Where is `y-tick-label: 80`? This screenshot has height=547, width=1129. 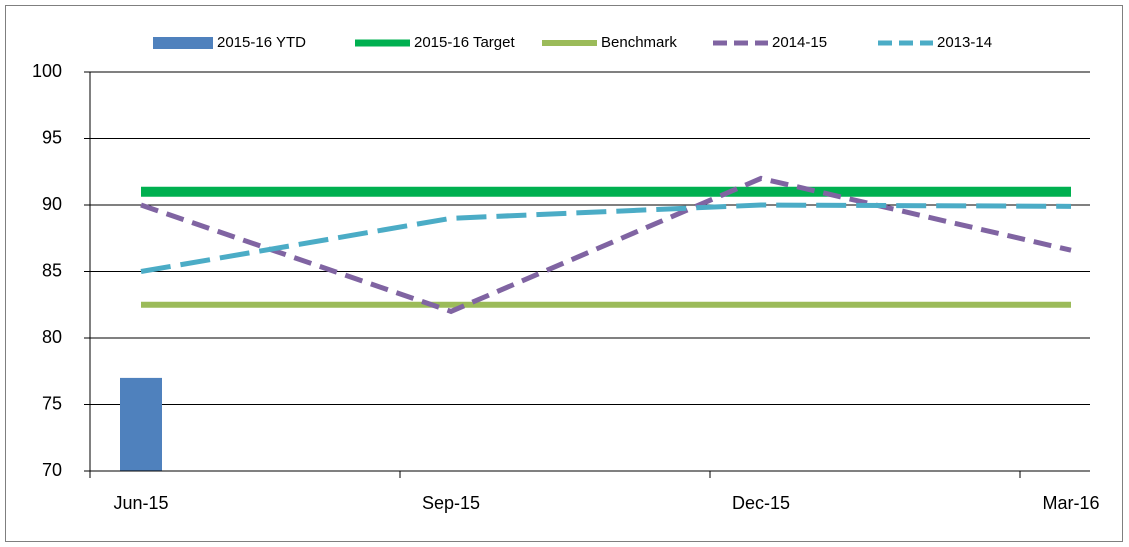
y-tick-label: 80 is located at coordinates (52, 337).